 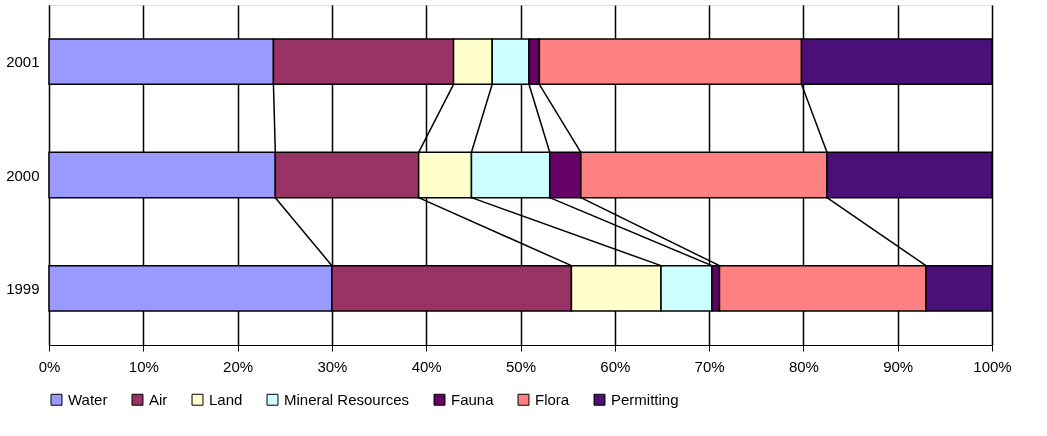 What do you see at coordinates (23, 62) in the screenshot?
I see `y-tick-label: 2001` at bounding box center [23, 62].